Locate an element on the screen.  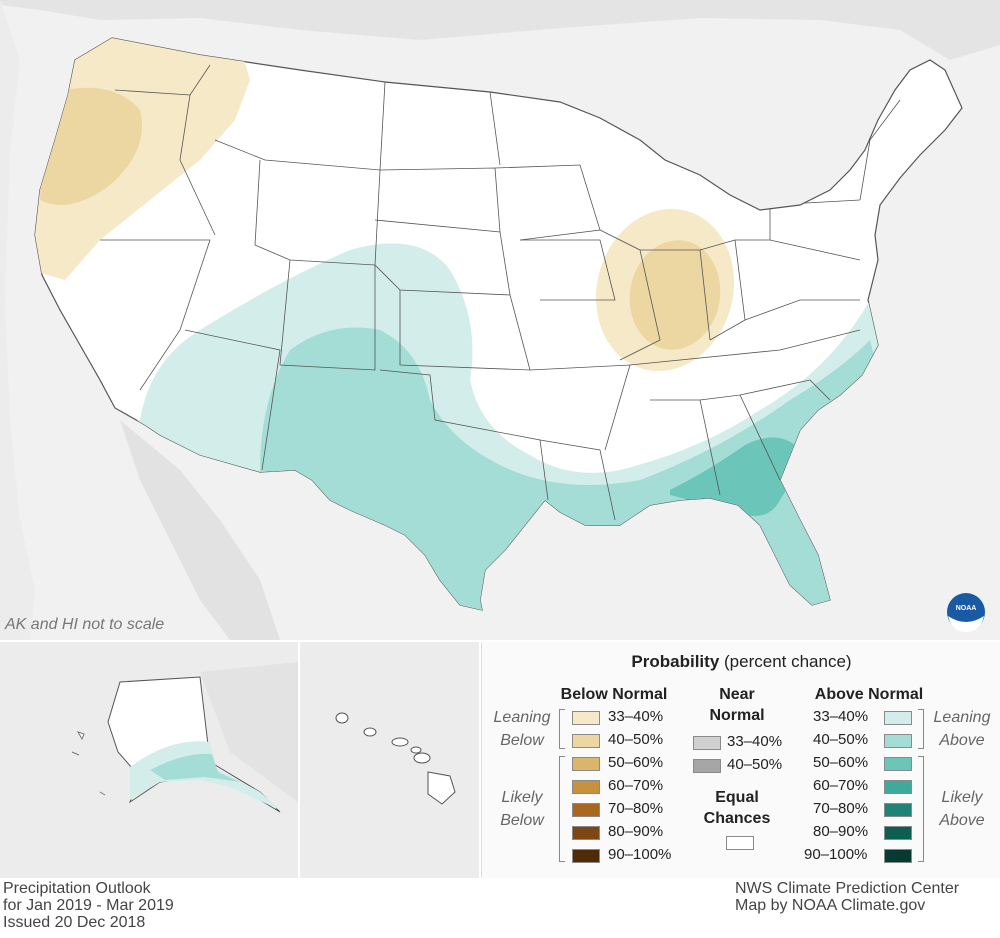
nw-below-40-50-area is located at coordinates (91, 146).